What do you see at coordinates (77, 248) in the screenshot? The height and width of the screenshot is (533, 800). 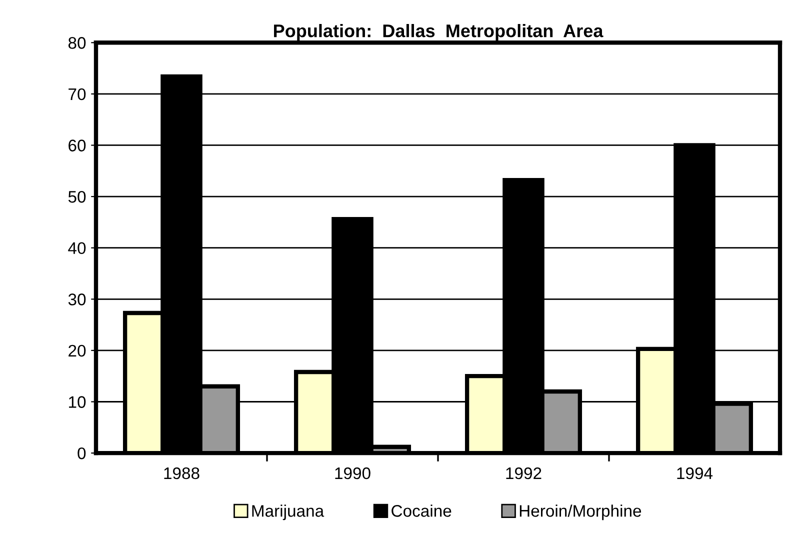 I see `y-tick-label: 40` at bounding box center [77, 248].